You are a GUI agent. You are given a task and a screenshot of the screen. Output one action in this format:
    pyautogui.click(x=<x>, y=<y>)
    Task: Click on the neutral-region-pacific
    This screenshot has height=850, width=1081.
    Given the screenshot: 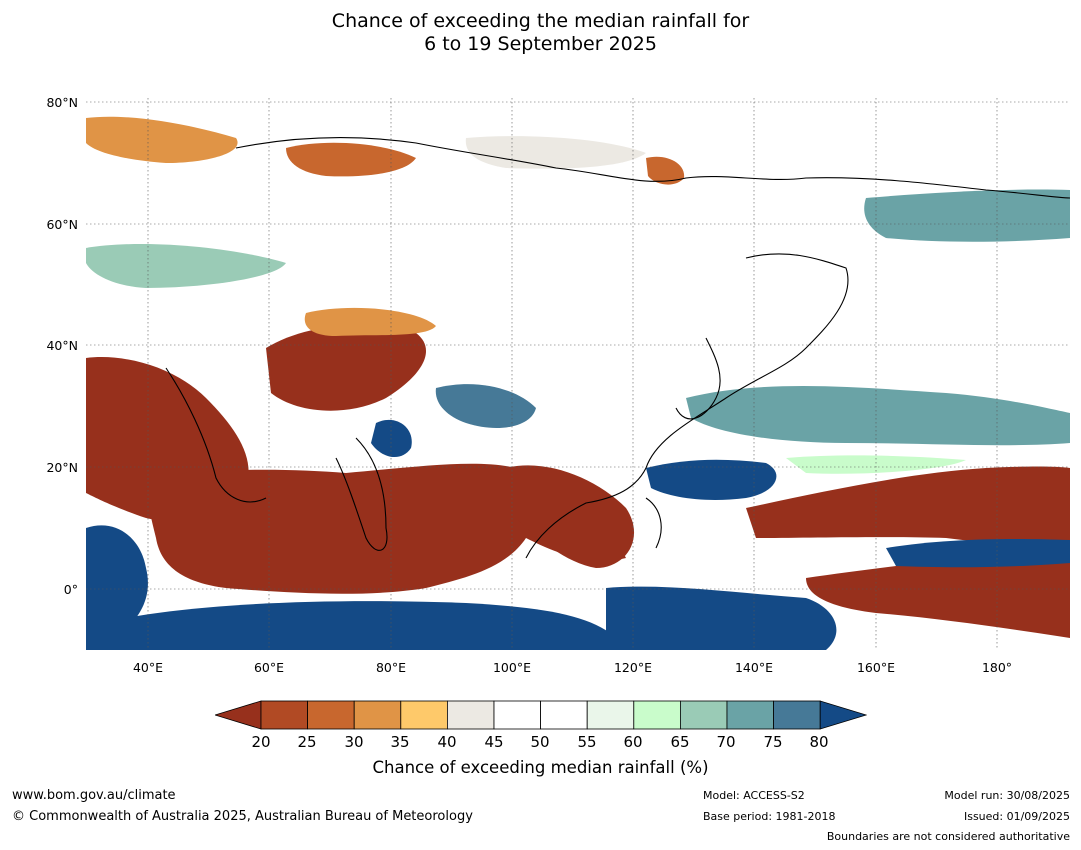 What is the action you would take?
    pyautogui.click(x=876, y=464)
    